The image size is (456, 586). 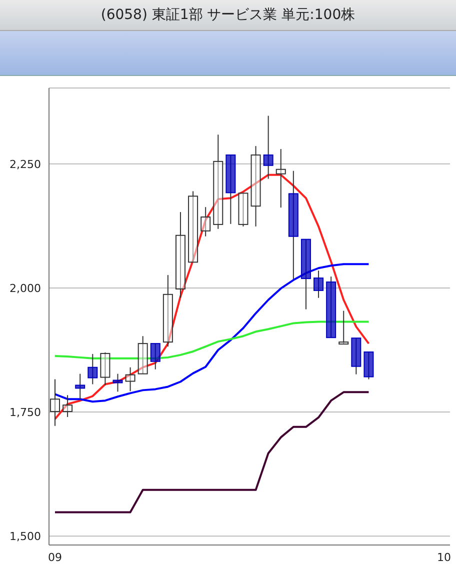 What do you see at coordinates (55, 557) in the screenshot?
I see `x-tick-label: 09` at bounding box center [55, 557].